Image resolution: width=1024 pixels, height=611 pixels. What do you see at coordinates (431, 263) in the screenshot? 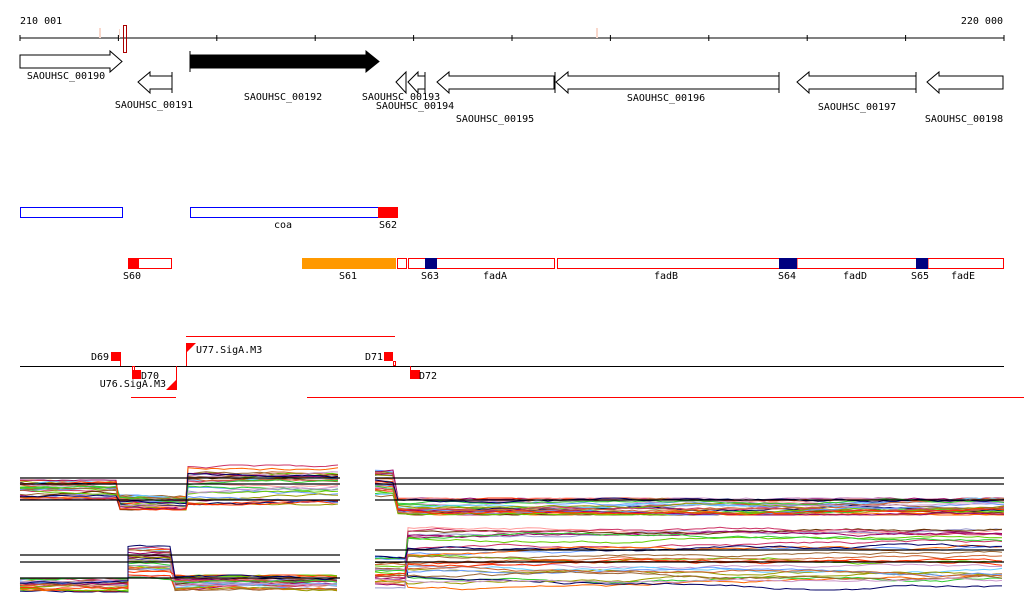
I see `segment-S63` at bounding box center [431, 263].